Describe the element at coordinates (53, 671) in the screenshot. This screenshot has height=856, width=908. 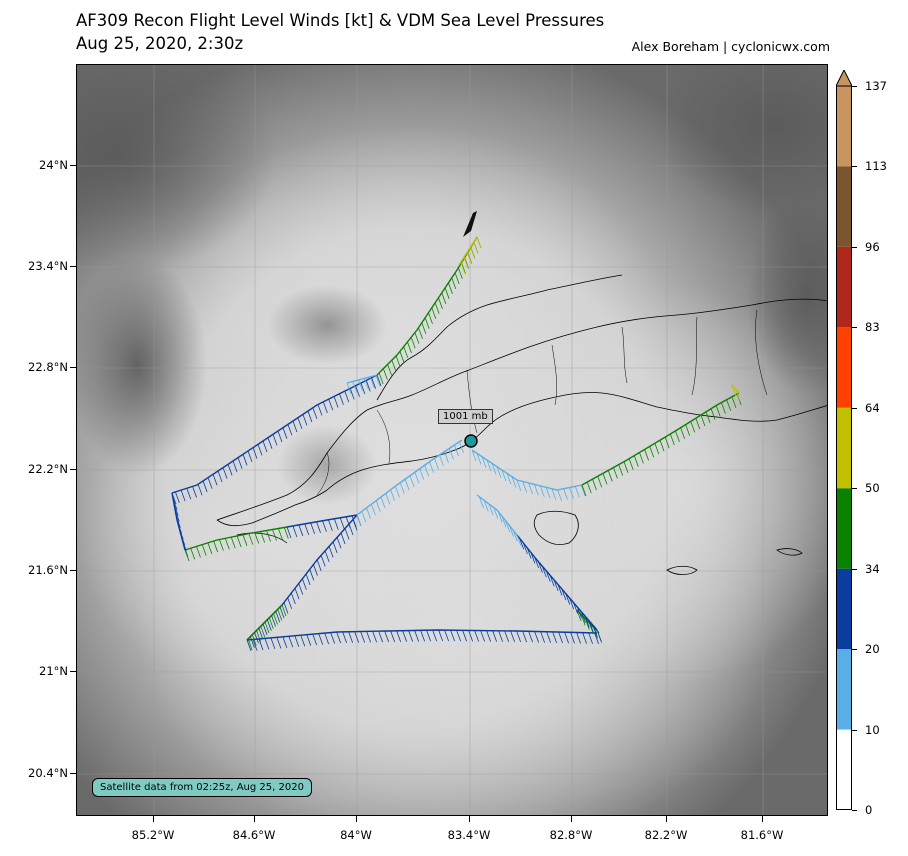
I see `lat-label-21n: 21°N` at that location.